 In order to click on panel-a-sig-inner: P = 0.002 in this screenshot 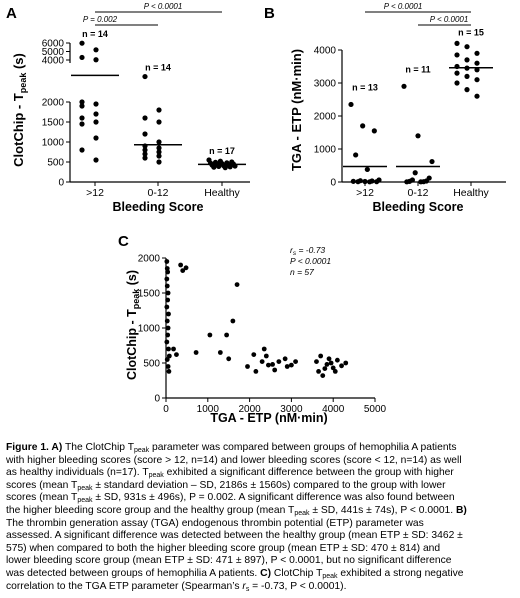, I will do `click(100, 19)`.